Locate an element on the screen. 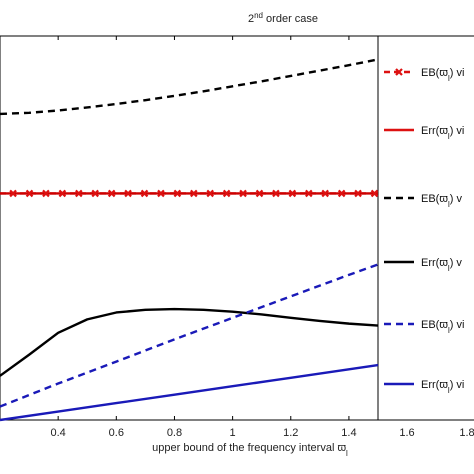  chart-title: 2nd order case is located at coordinates (283, 18).